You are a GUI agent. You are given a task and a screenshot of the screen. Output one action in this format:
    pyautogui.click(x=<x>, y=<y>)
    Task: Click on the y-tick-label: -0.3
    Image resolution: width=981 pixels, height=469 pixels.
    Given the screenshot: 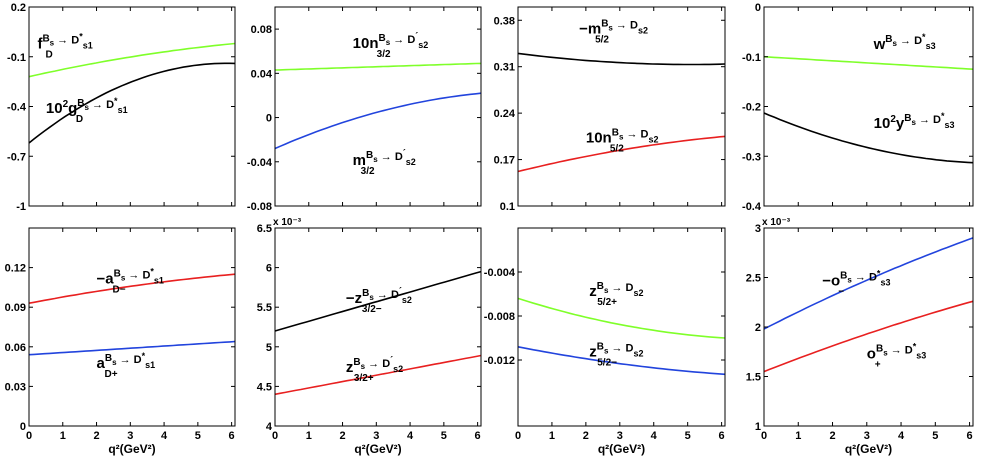 What is the action you would take?
    pyautogui.click(x=751, y=157)
    